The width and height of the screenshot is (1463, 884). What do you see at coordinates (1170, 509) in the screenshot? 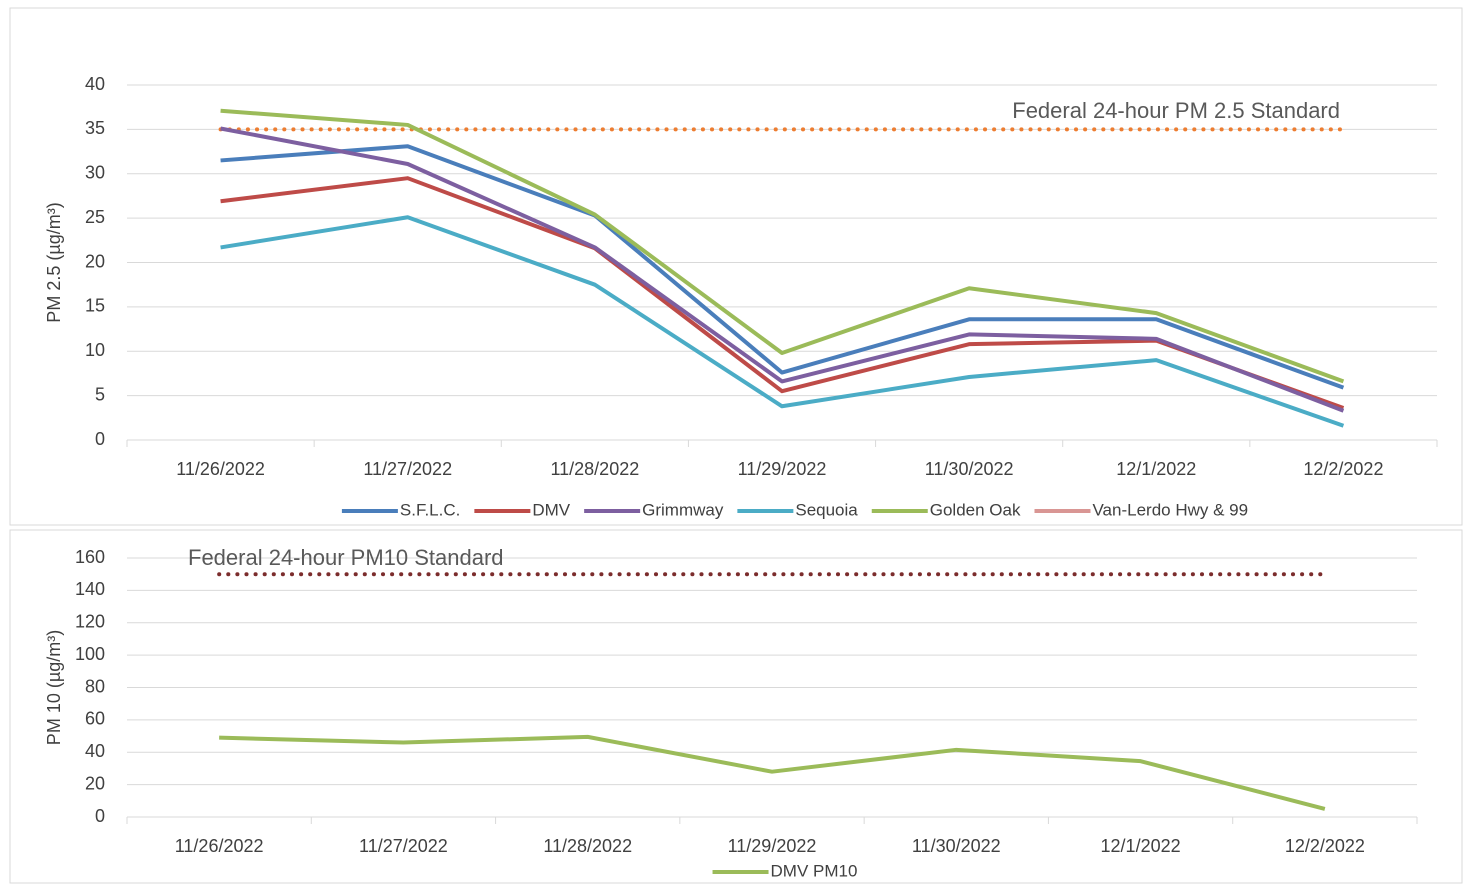
I see `legend-label: Van-Lerdo Hwy & 99` at bounding box center [1170, 509].